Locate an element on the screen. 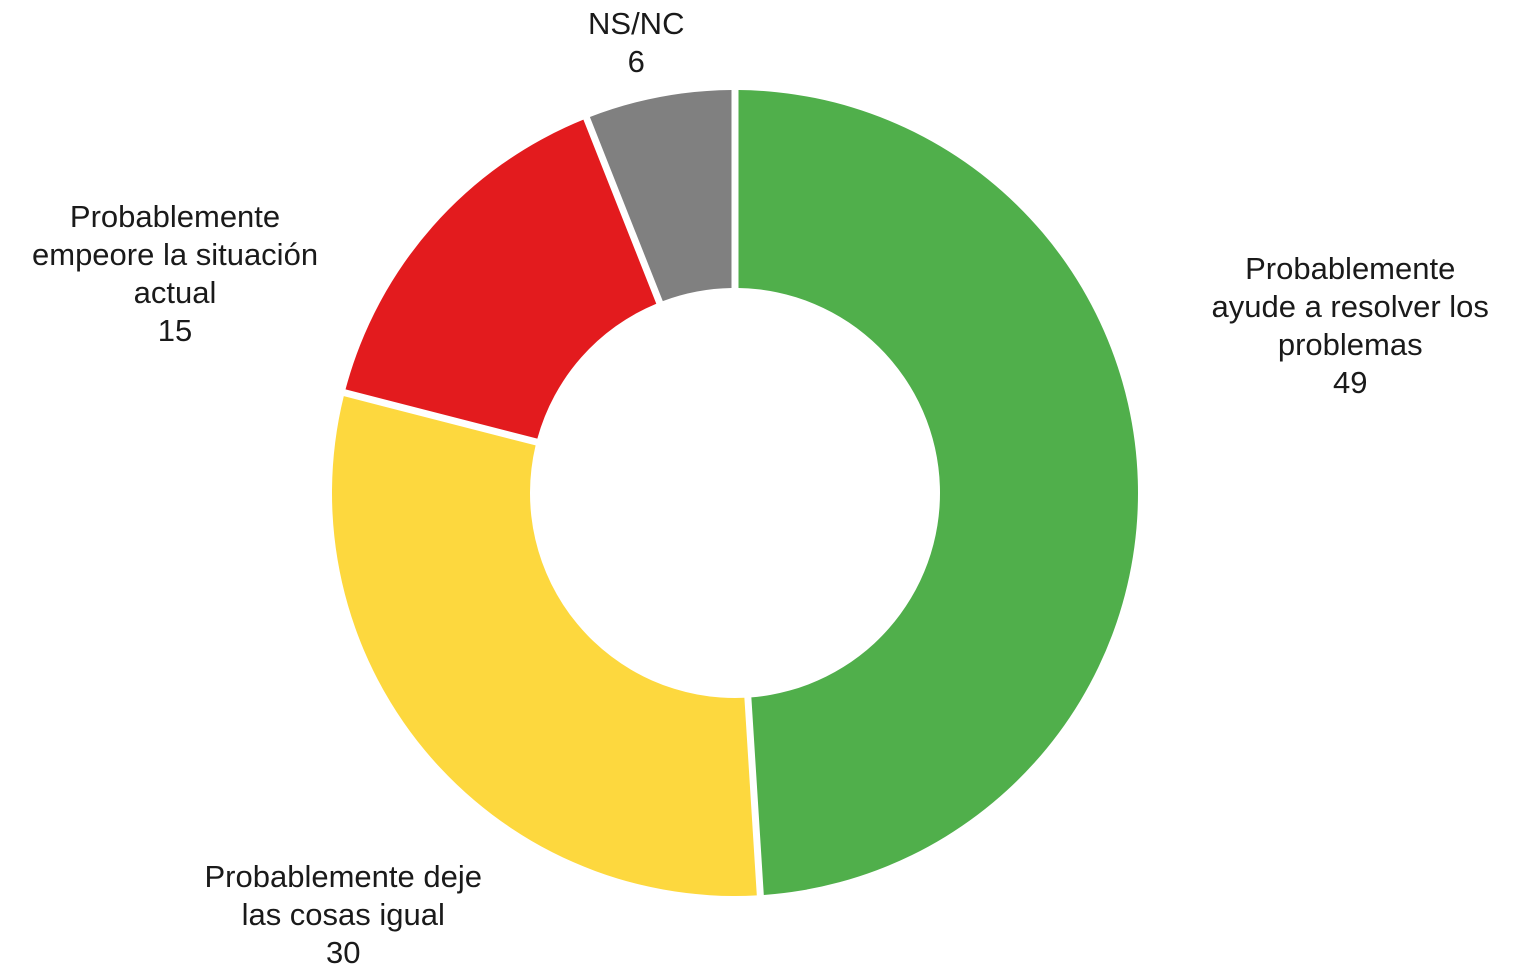  slice-label-2-line-0: Probablemente is located at coordinates (175, 216).